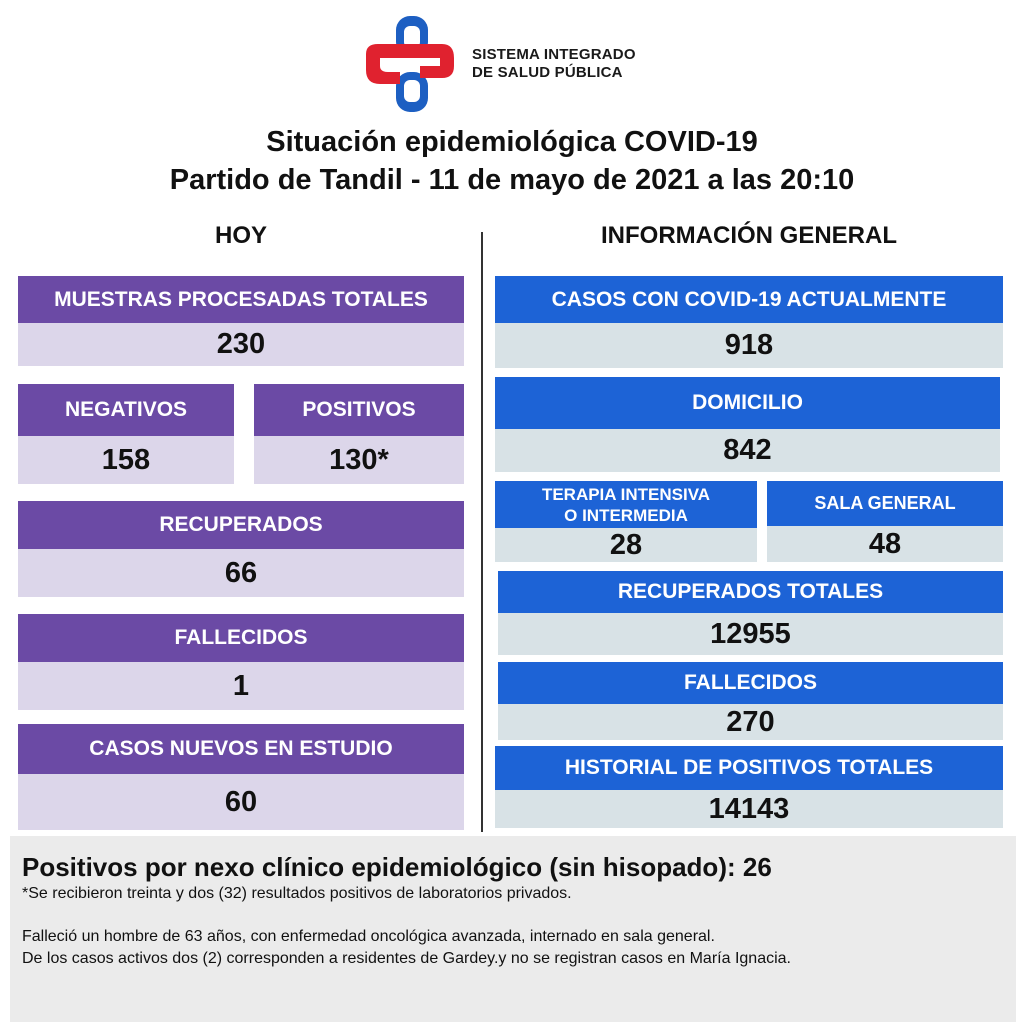  What do you see at coordinates (241, 344) in the screenshot?
I see `muestras-value: 230` at bounding box center [241, 344].